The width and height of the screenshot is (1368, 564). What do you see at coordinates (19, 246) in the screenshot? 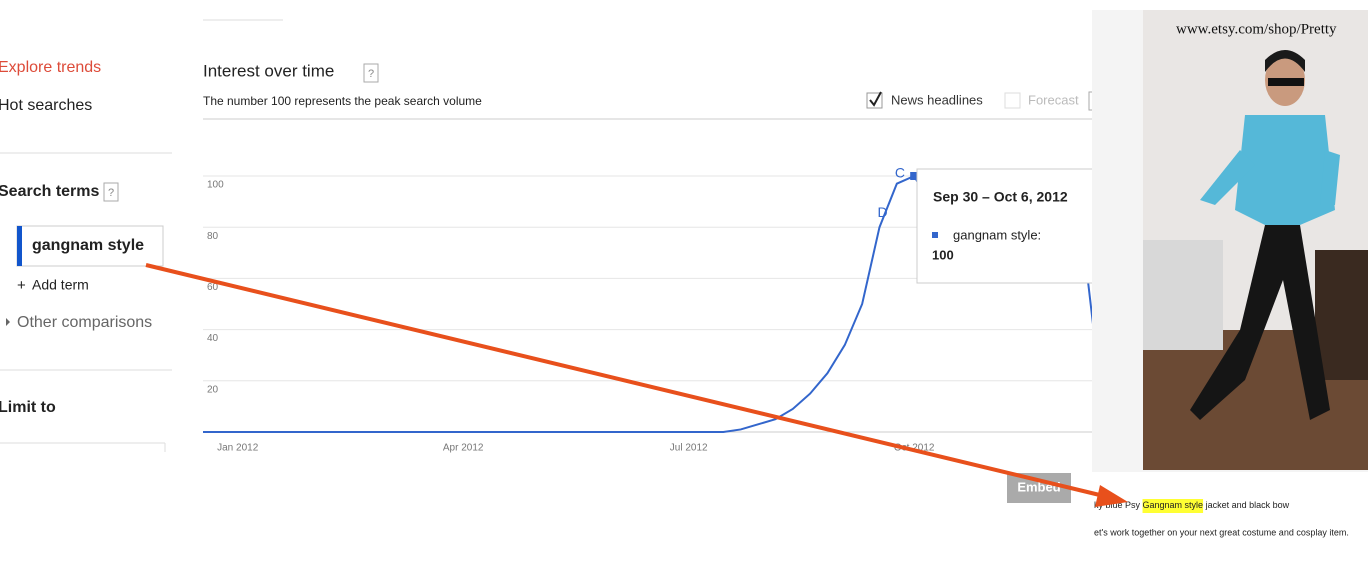
I see `term-color` at bounding box center [19, 246].